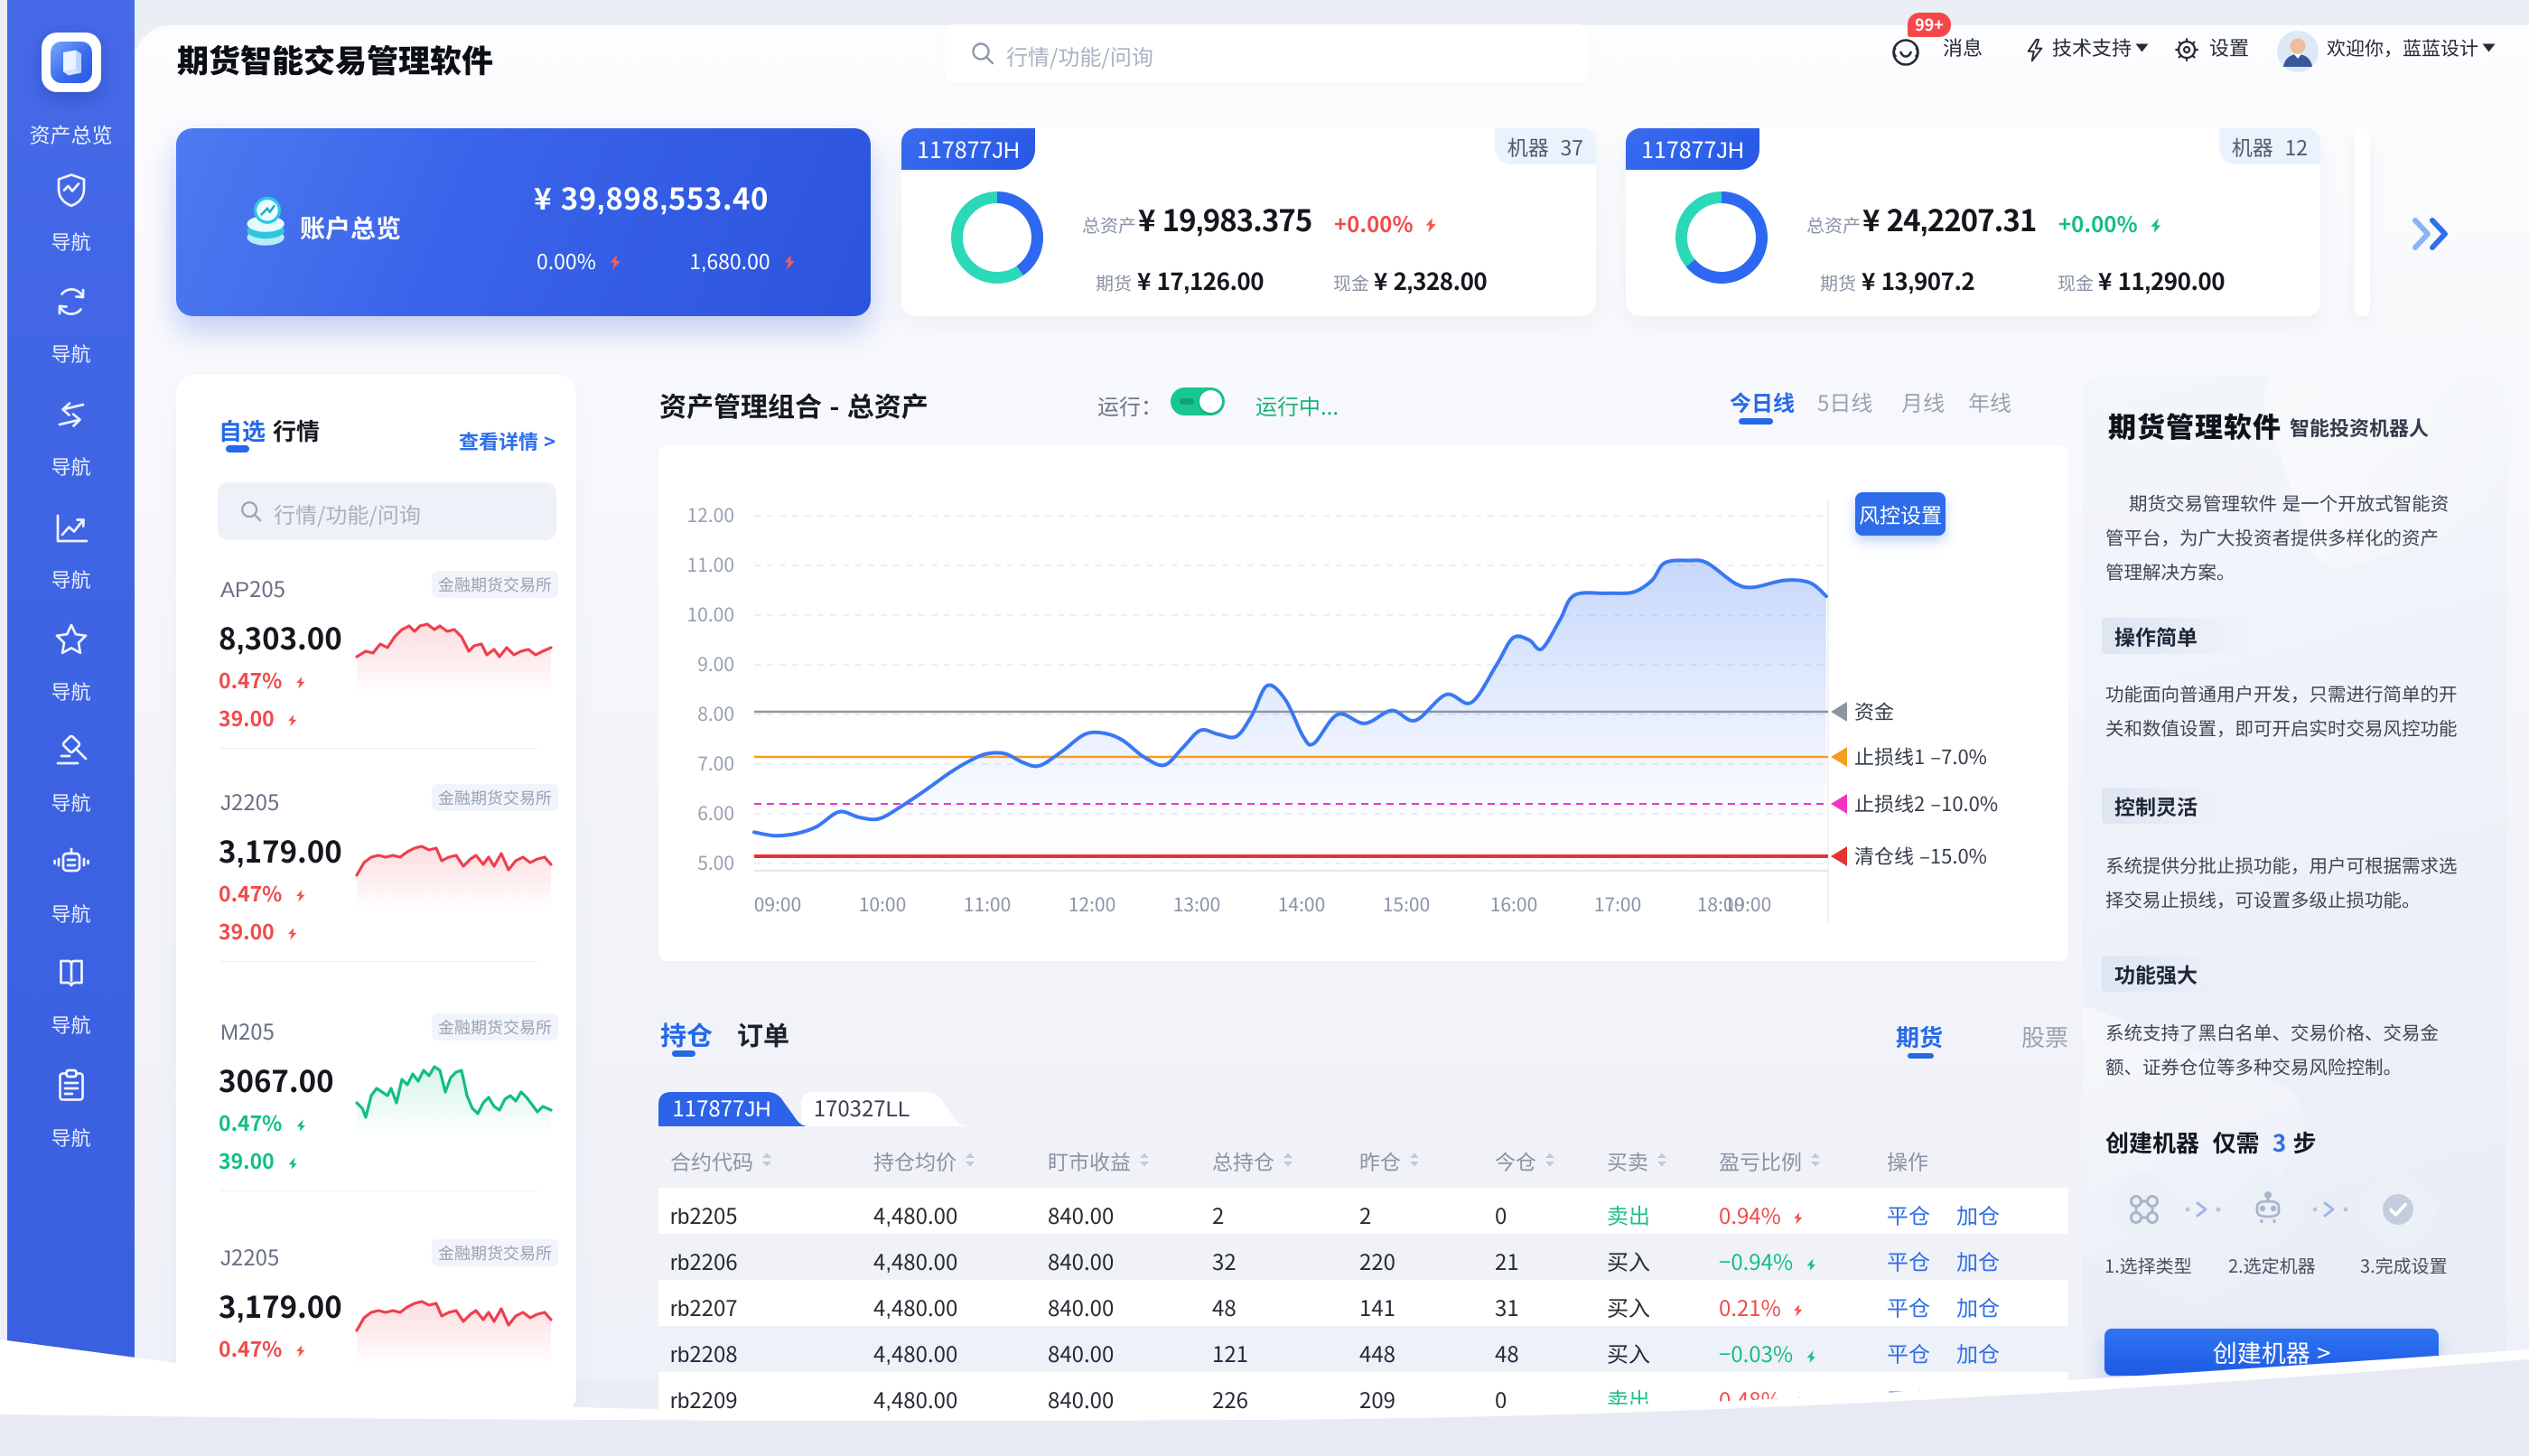  What do you see at coordinates (1301, 904) in the screenshot?
I see `svg-text: 14:00` at bounding box center [1301, 904].